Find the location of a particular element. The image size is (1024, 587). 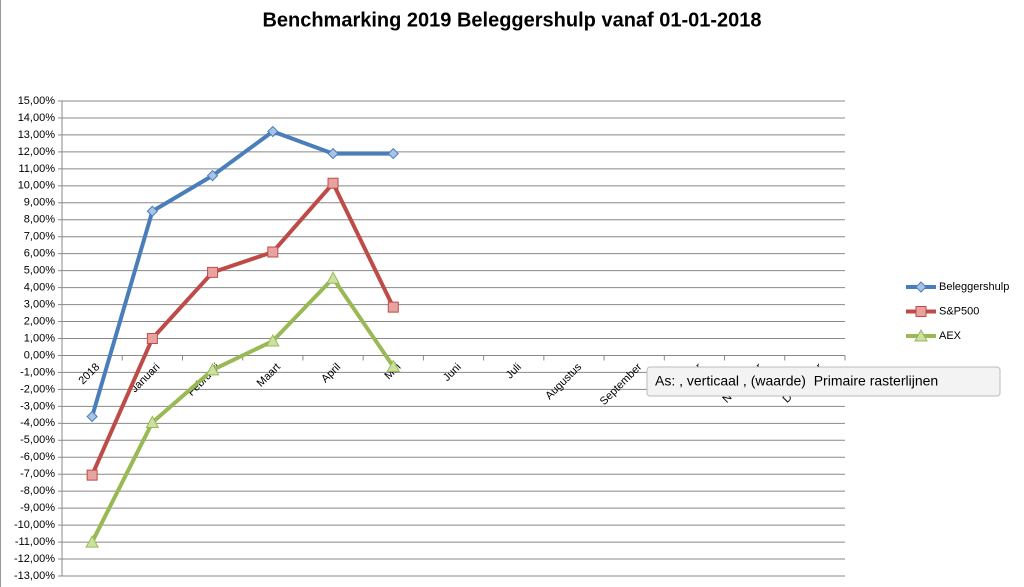

y-tick-label: -13,00% is located at coordinates (34, 576).